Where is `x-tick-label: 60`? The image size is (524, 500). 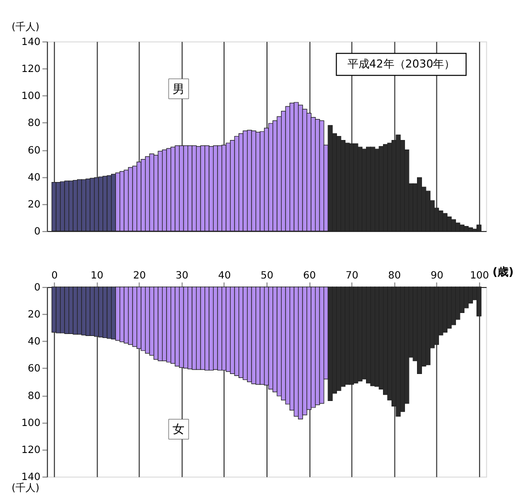 x-tick-label: 60 is located at coordinates (309, 276).